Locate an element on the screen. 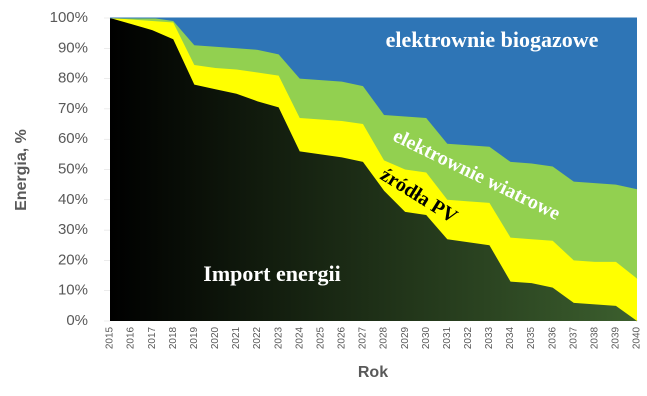  x-tick-label: 2036 is located at coordinates (552, 337).